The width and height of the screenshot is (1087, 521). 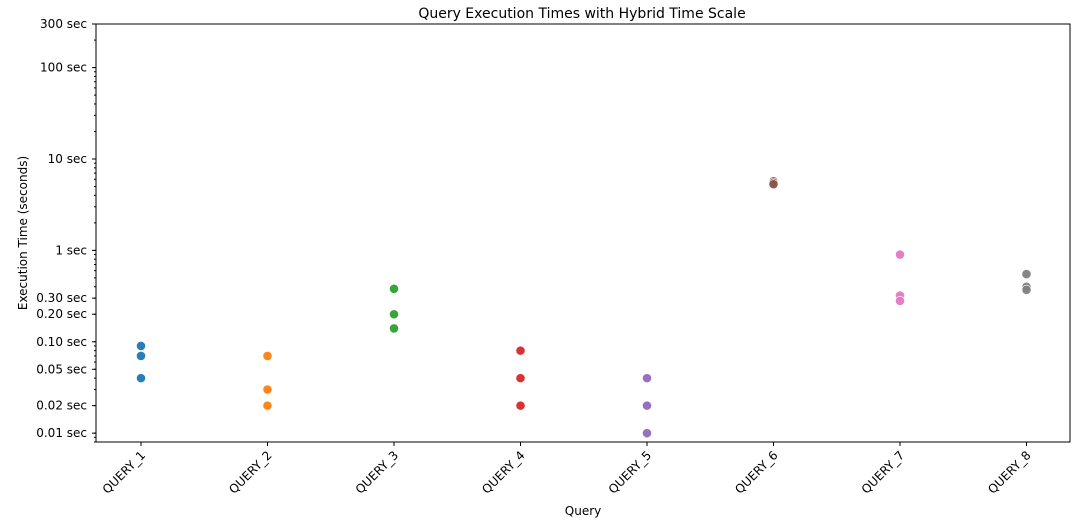 I want to click on x-tick-label: QUERY_5, so click(x=630, y=472).